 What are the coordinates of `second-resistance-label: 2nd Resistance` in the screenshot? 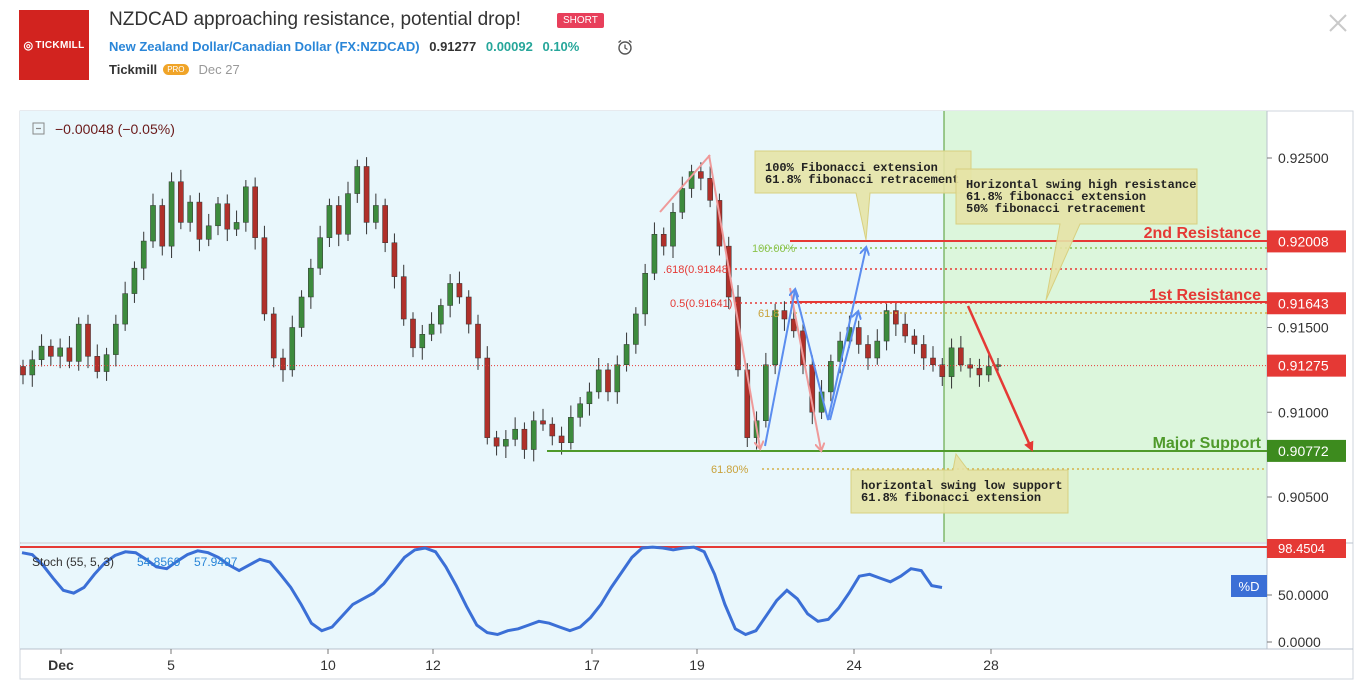 It's located at (1202, 233).